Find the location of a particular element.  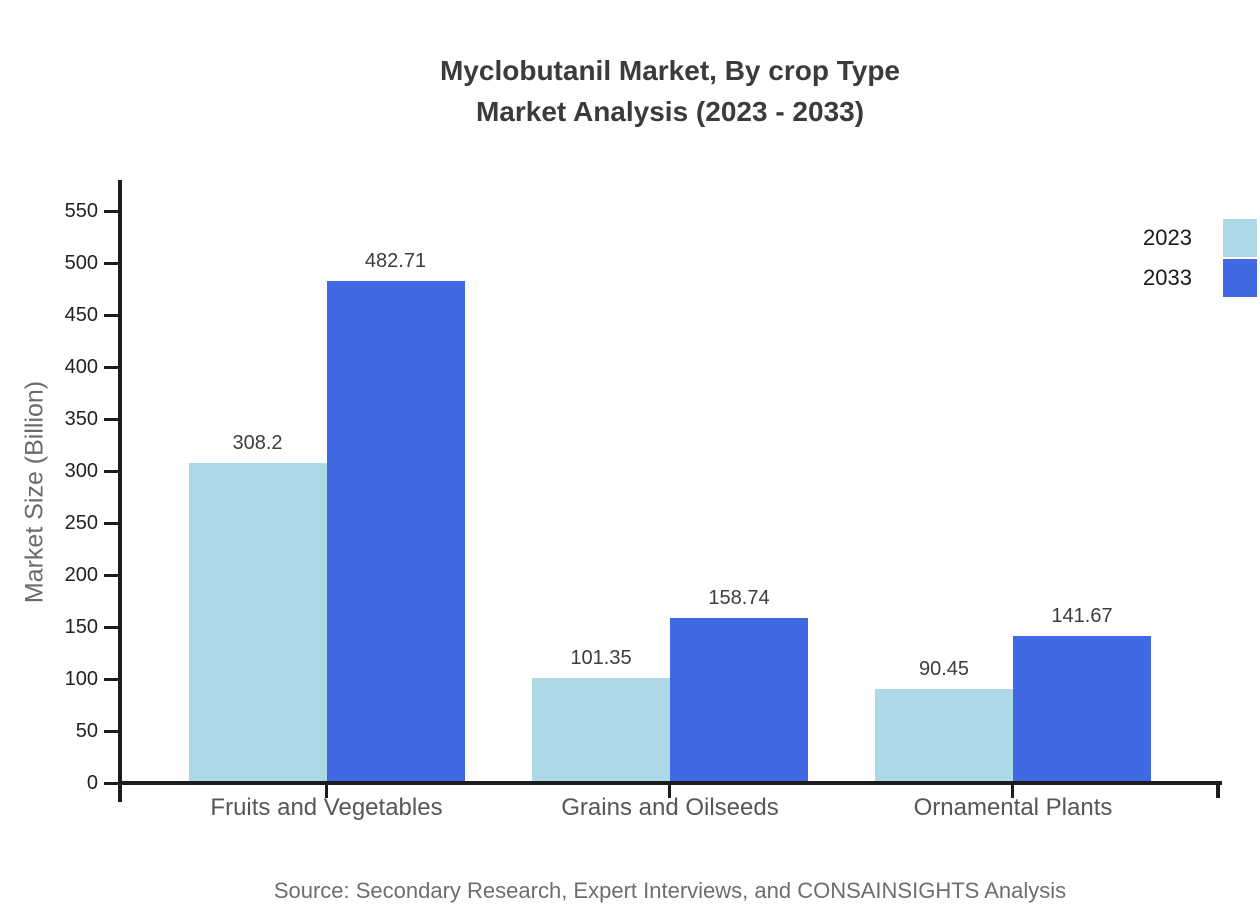

y-tick-label: 400 is located at coordinates (81, 367).